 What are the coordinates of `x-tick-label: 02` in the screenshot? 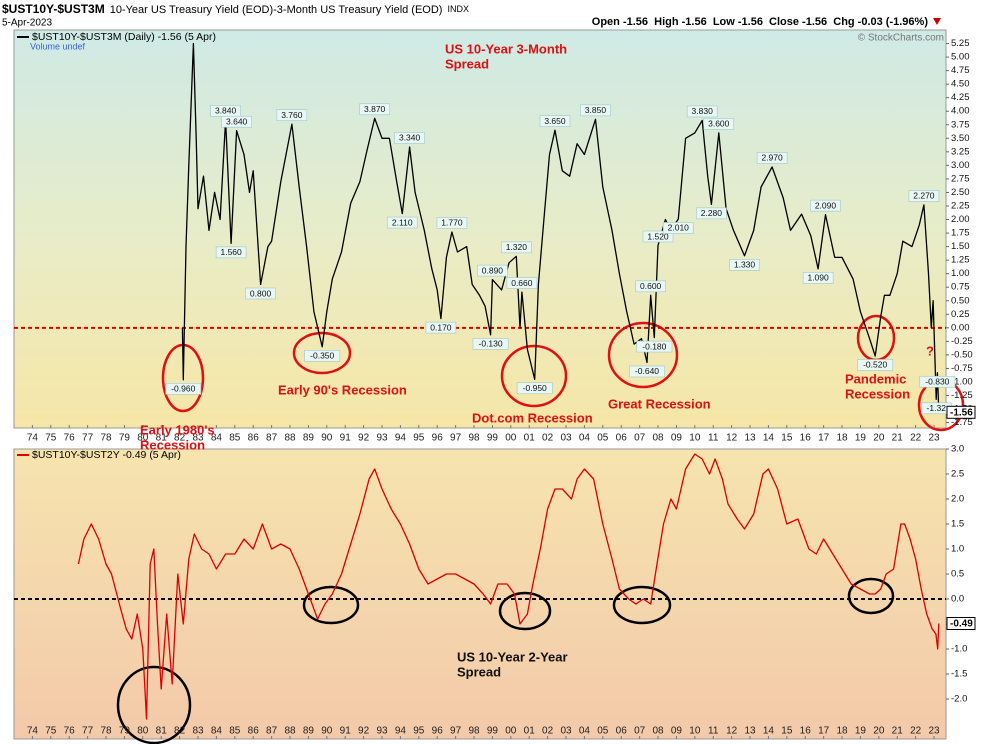 It's located at (548, 438).